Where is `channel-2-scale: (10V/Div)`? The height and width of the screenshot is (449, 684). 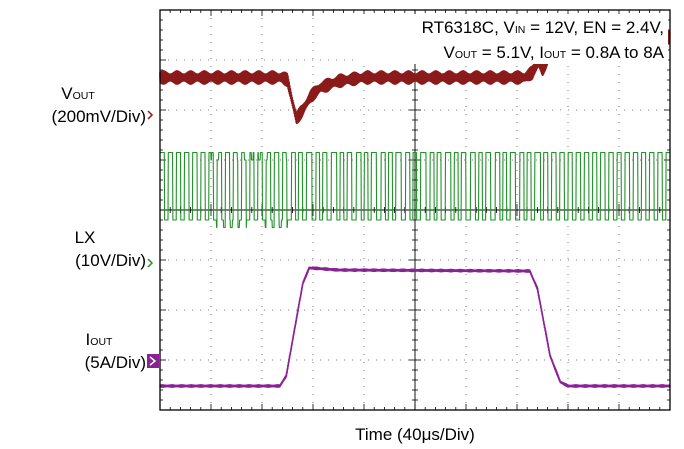 channel-2-scale: (10V/Div) is located at coordinates (110, 260).